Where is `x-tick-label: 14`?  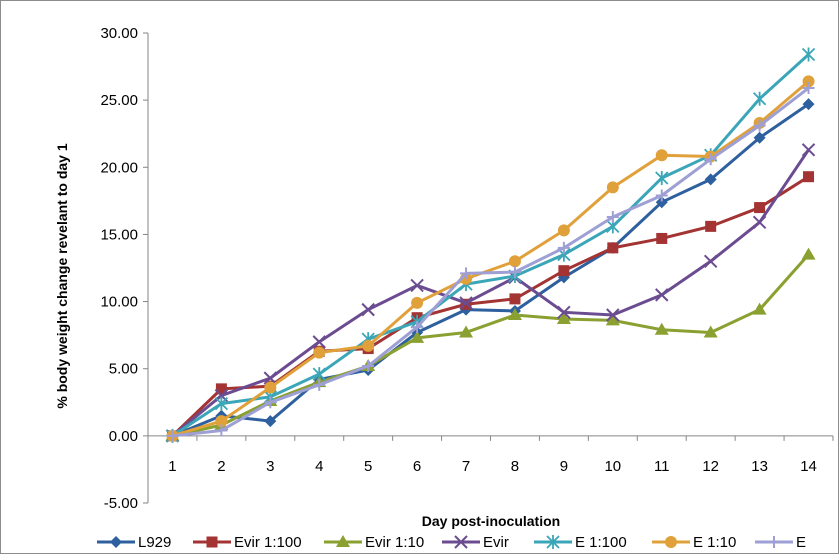 x-tick-label: 14 is located at coordinates (808, 466).